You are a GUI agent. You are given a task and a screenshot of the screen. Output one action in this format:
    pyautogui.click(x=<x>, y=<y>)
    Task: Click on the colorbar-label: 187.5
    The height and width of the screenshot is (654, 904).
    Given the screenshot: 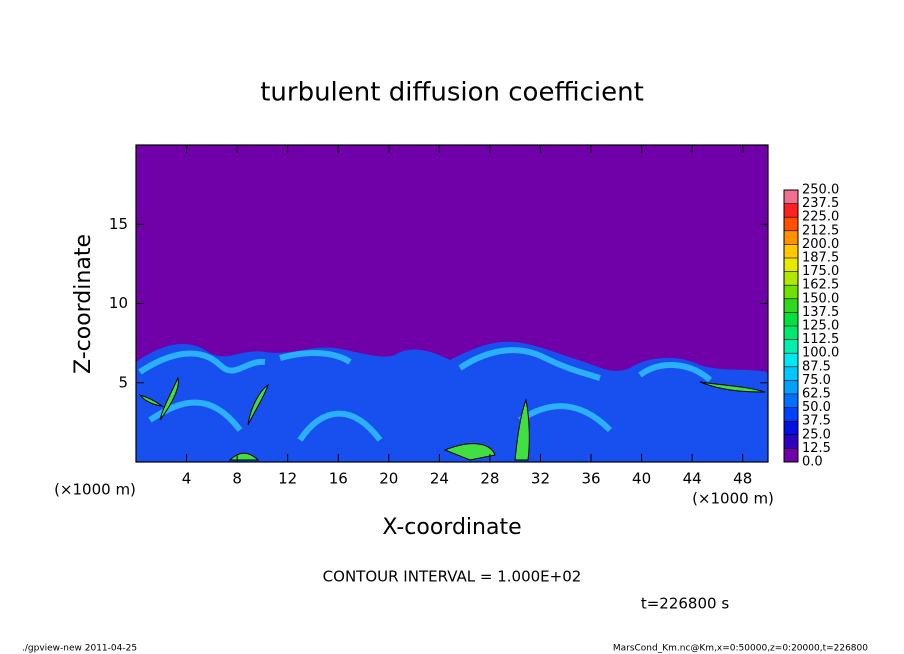 What is the action you would take?
    pyautogui.click(x=820, y=258)
    